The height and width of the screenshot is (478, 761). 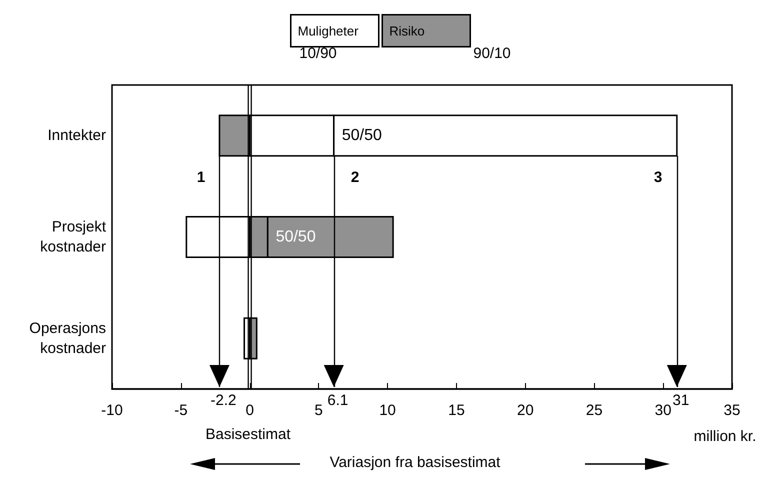 I want to click on text: 90/10, so click(x=492, y=53).